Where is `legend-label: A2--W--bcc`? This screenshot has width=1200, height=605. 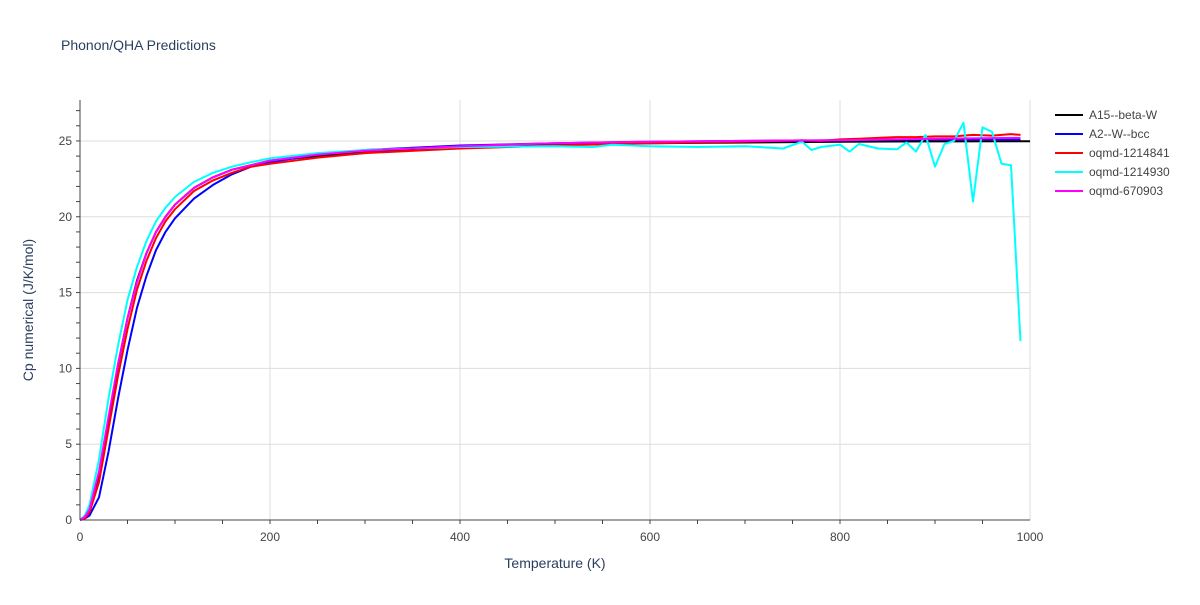 legend-label: A2--W--bcc is located at coordinates (1119, 134).